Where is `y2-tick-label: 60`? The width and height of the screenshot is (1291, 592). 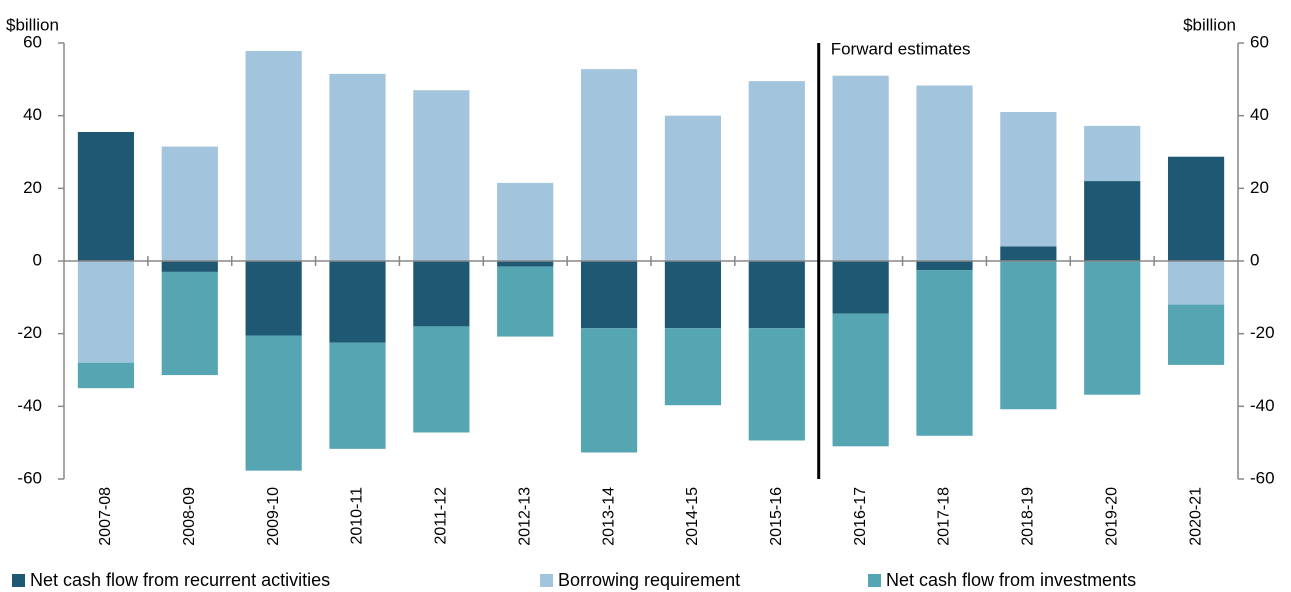
y2-tick-label: 60 is located at coordinates (1259, 41).